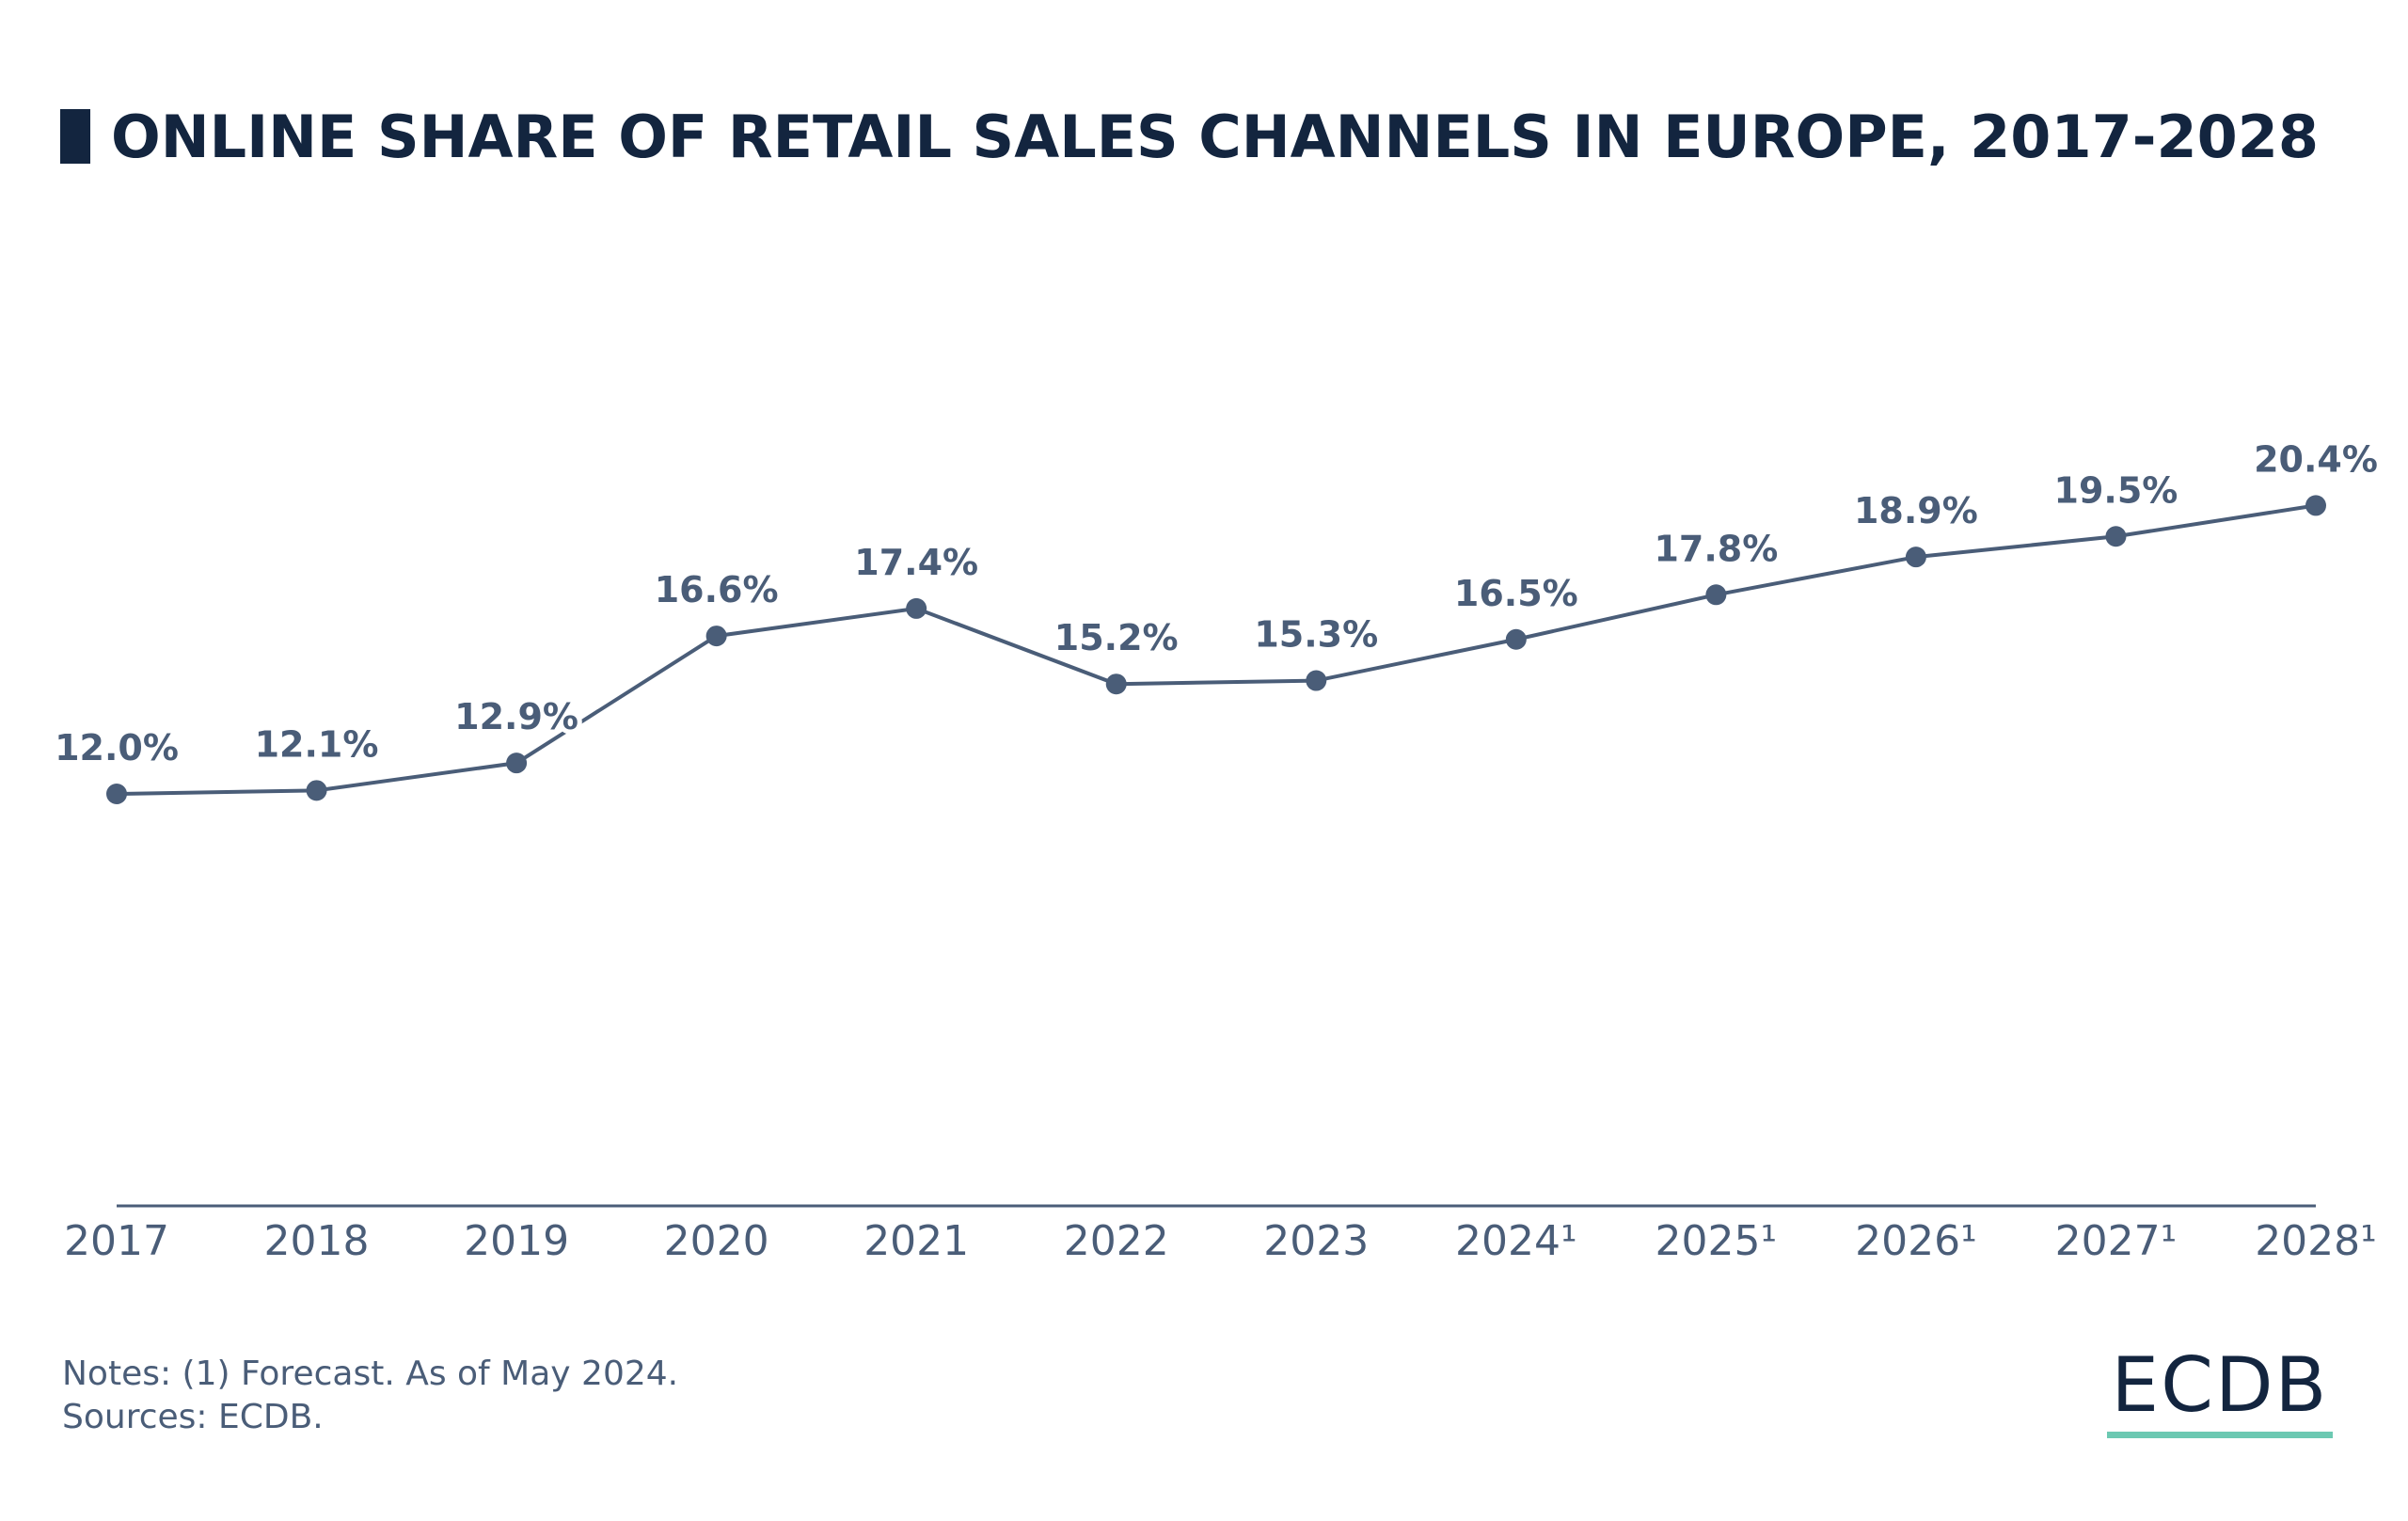  What do you see at coordinates (1316, 1241) in the screenshot?
I see `x-tick-label-2023: 2023` at bounding box center [1316, 1241].